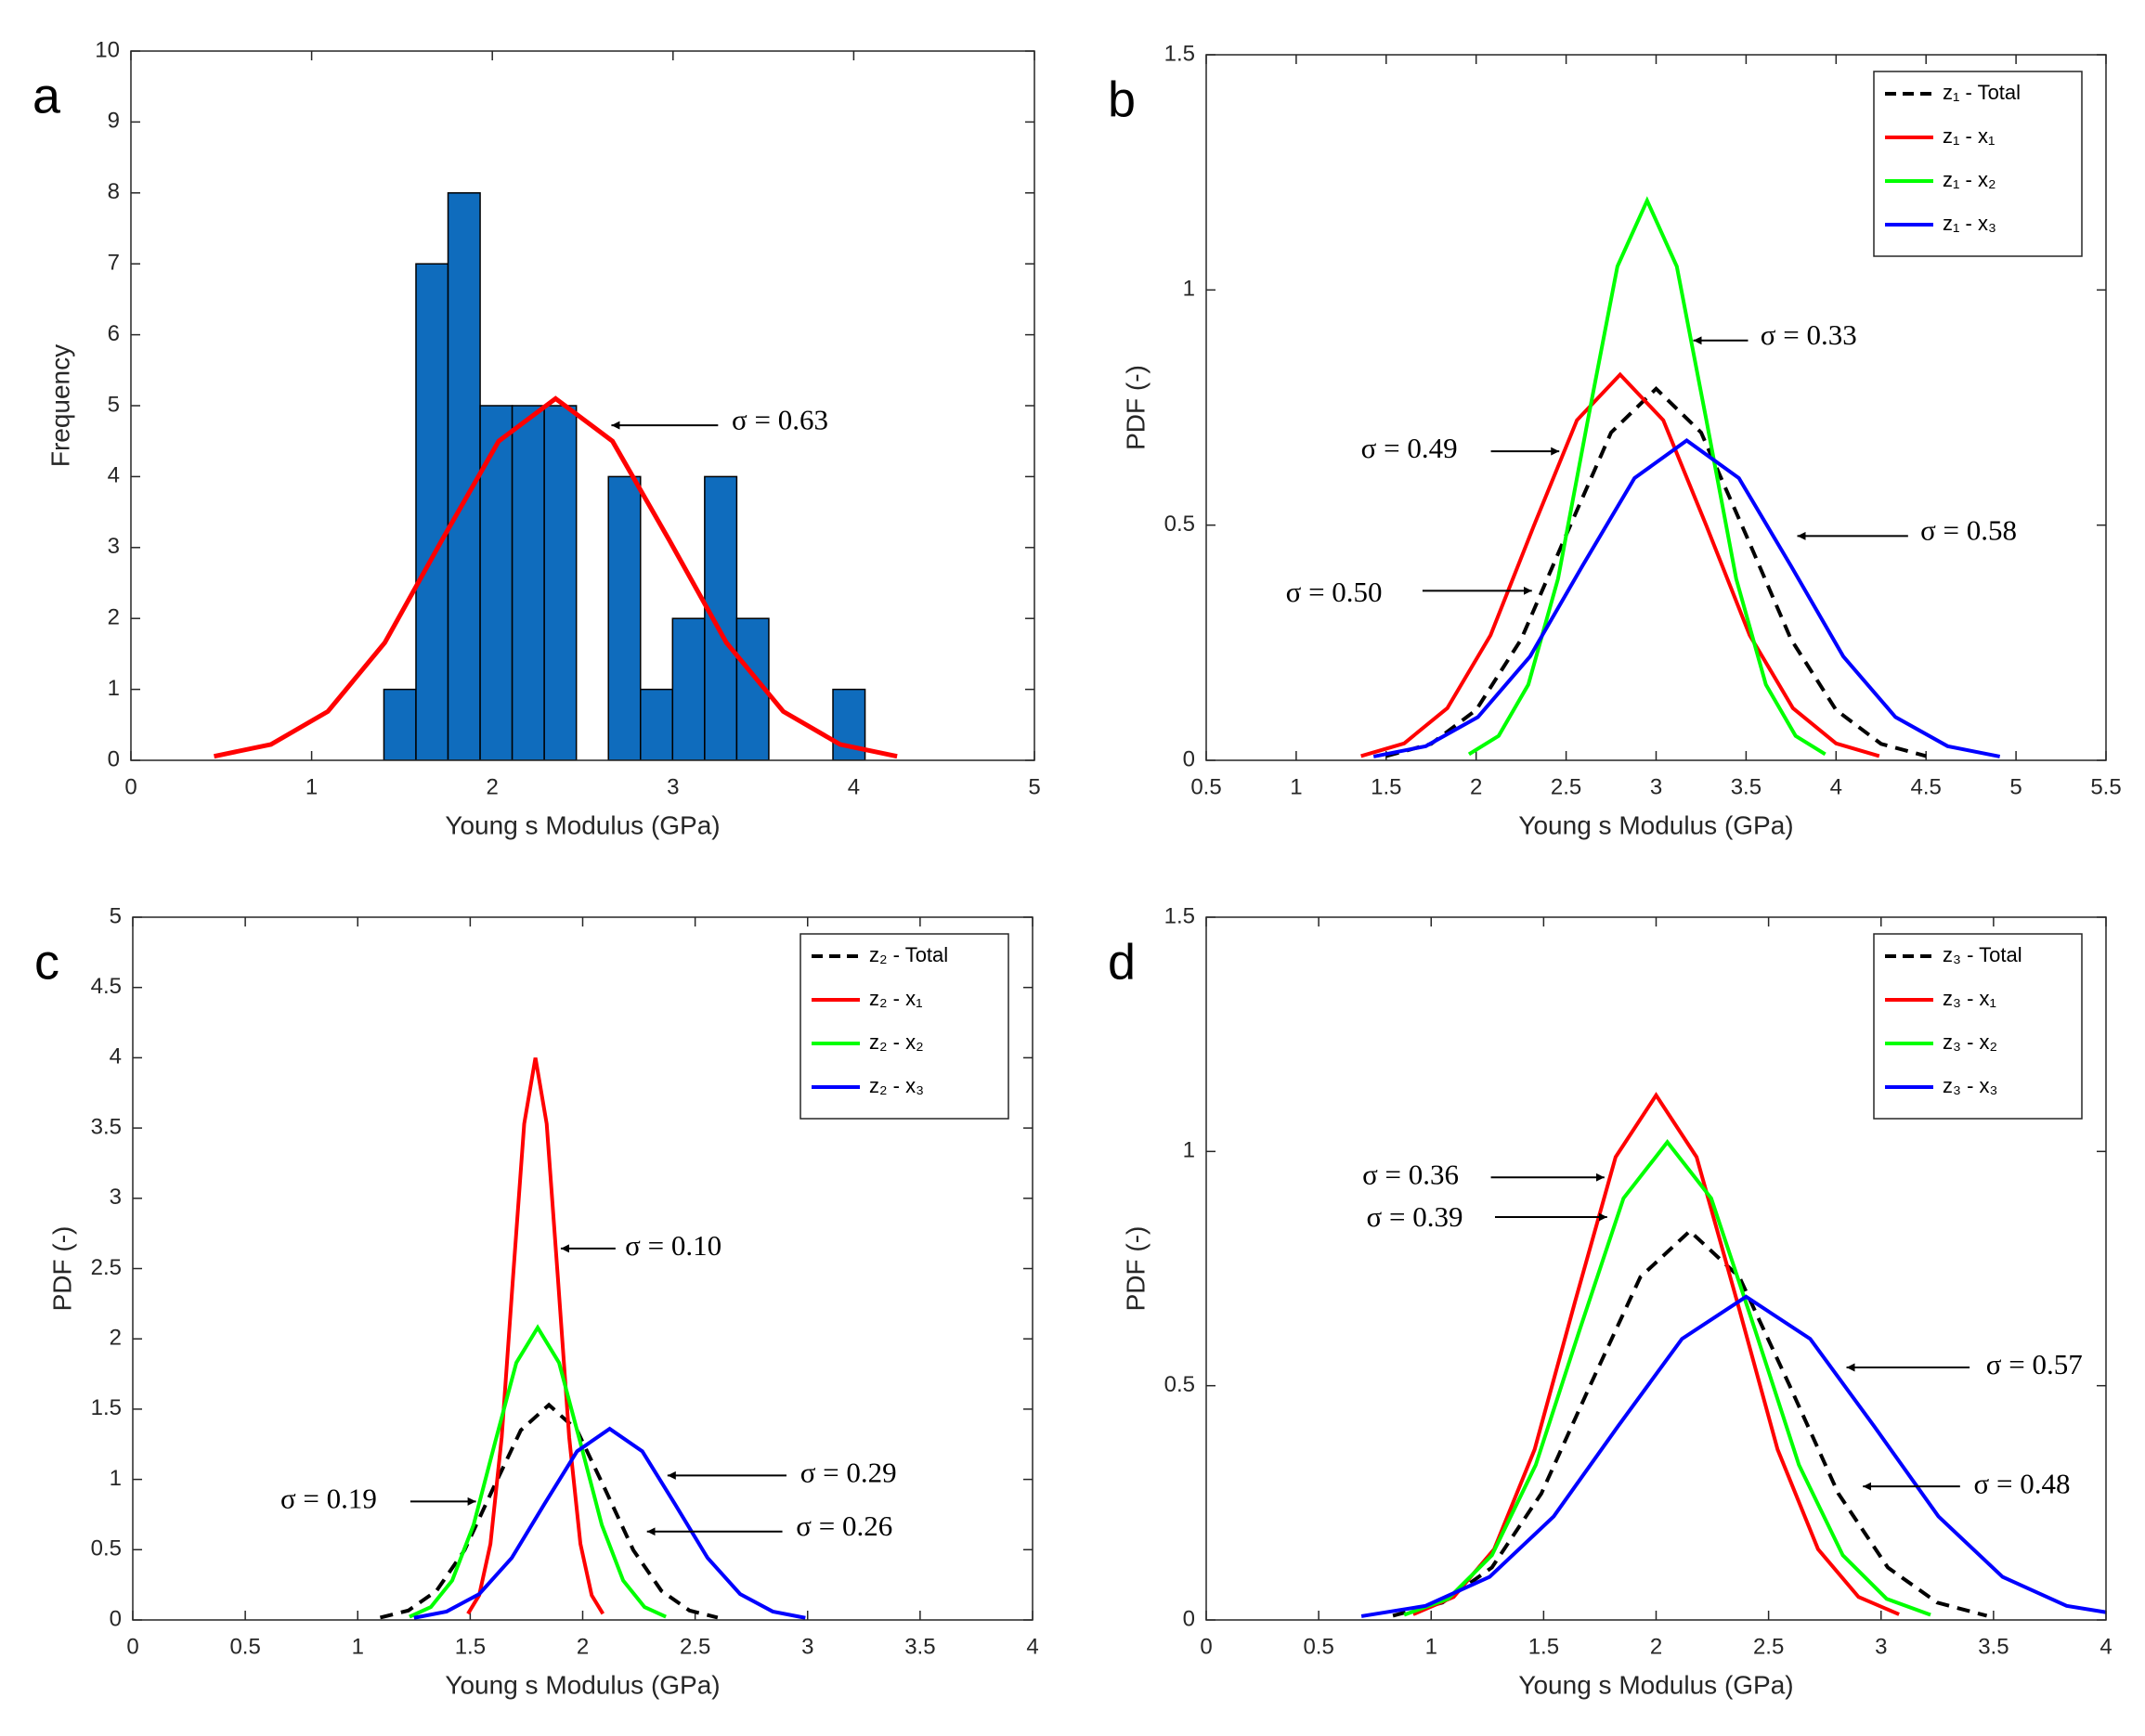 Image resolution: width=2145 pixels, height=1736 pixels. What do you see at coordinates (46, 95) in the screenshot?
I see `panel-label: a` at bounding box center [46, 95].